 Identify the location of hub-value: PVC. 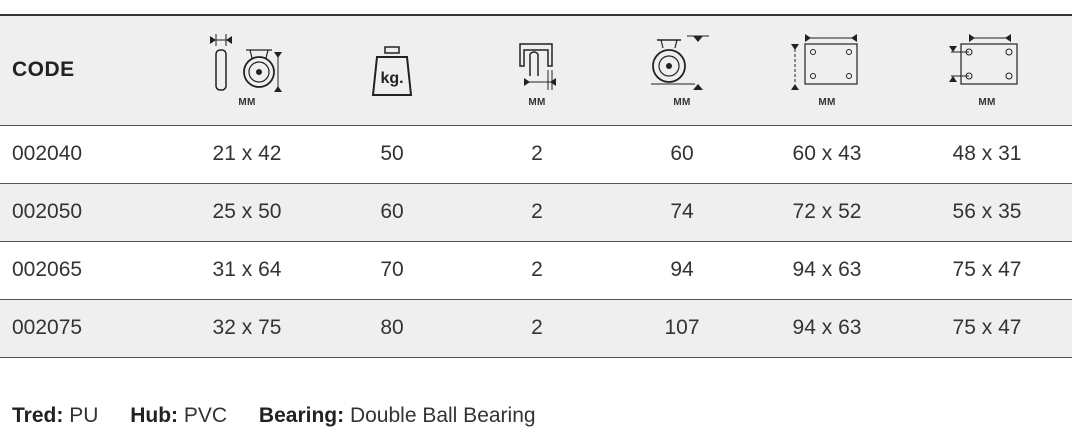
(205, 415).